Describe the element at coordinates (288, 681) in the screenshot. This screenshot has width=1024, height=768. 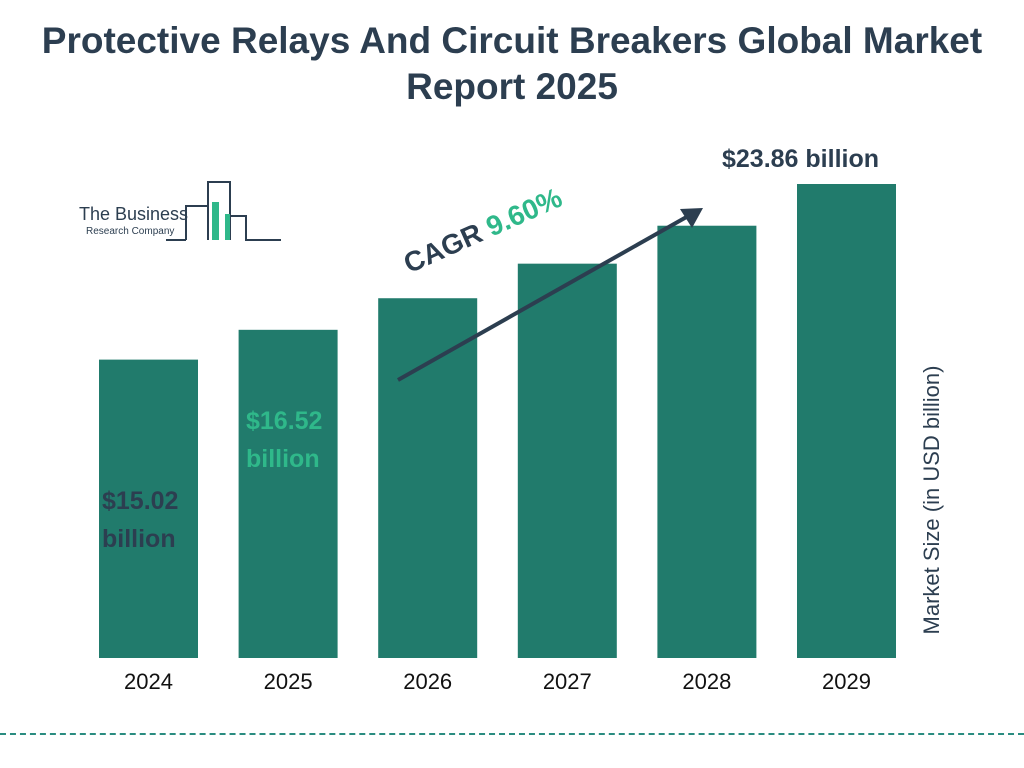
I see `x-tick-2025: 2025` at that location.